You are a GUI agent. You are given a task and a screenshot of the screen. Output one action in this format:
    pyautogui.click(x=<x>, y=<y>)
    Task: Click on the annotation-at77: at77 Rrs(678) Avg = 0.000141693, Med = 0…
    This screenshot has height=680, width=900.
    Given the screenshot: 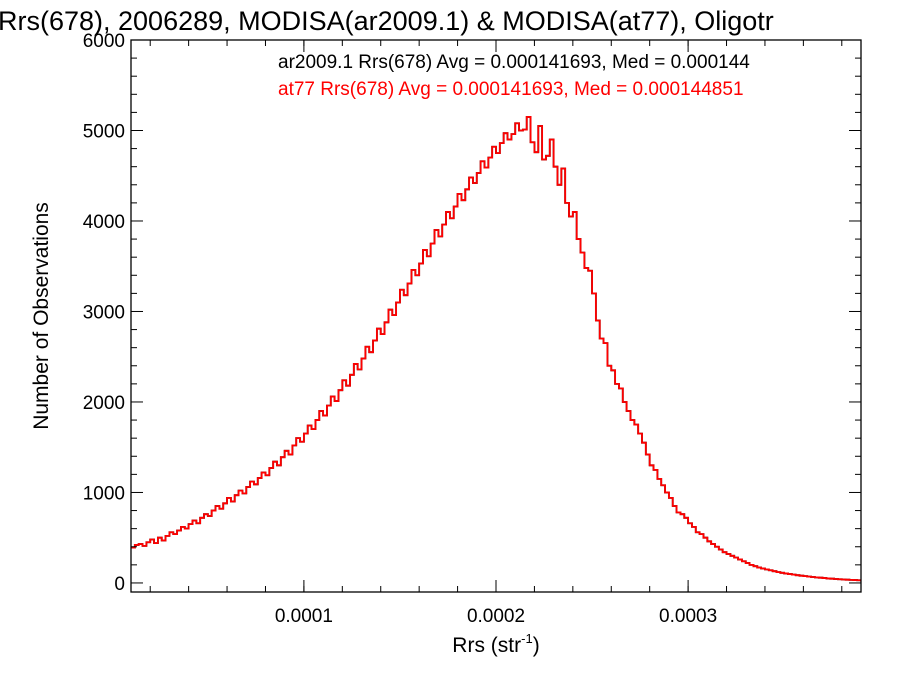 What is the action you would take?
    pyautogui.click(x=511, y=89)
    